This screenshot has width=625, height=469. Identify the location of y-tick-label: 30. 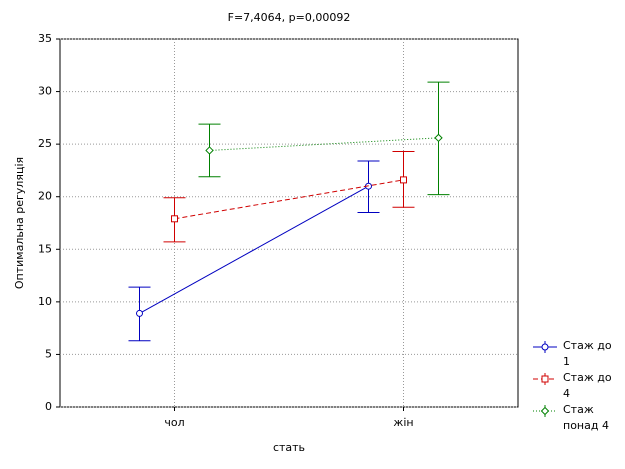
(45, 91).